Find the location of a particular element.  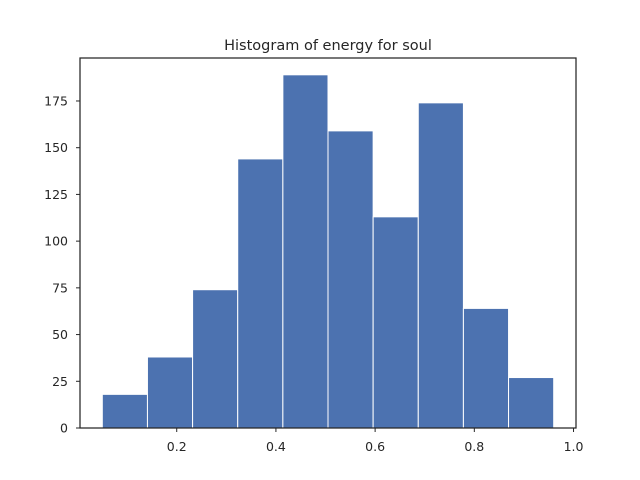

chart-title: Histogram of energy for soul is located at coordinates (328, 46).